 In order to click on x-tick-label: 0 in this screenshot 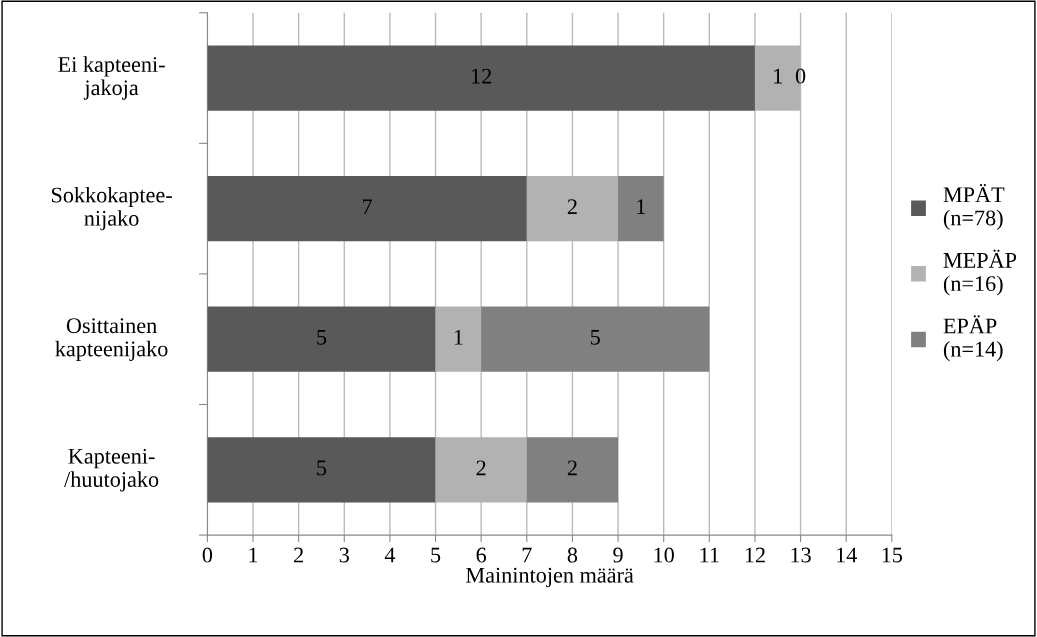, I will do `click(207, 555)`.